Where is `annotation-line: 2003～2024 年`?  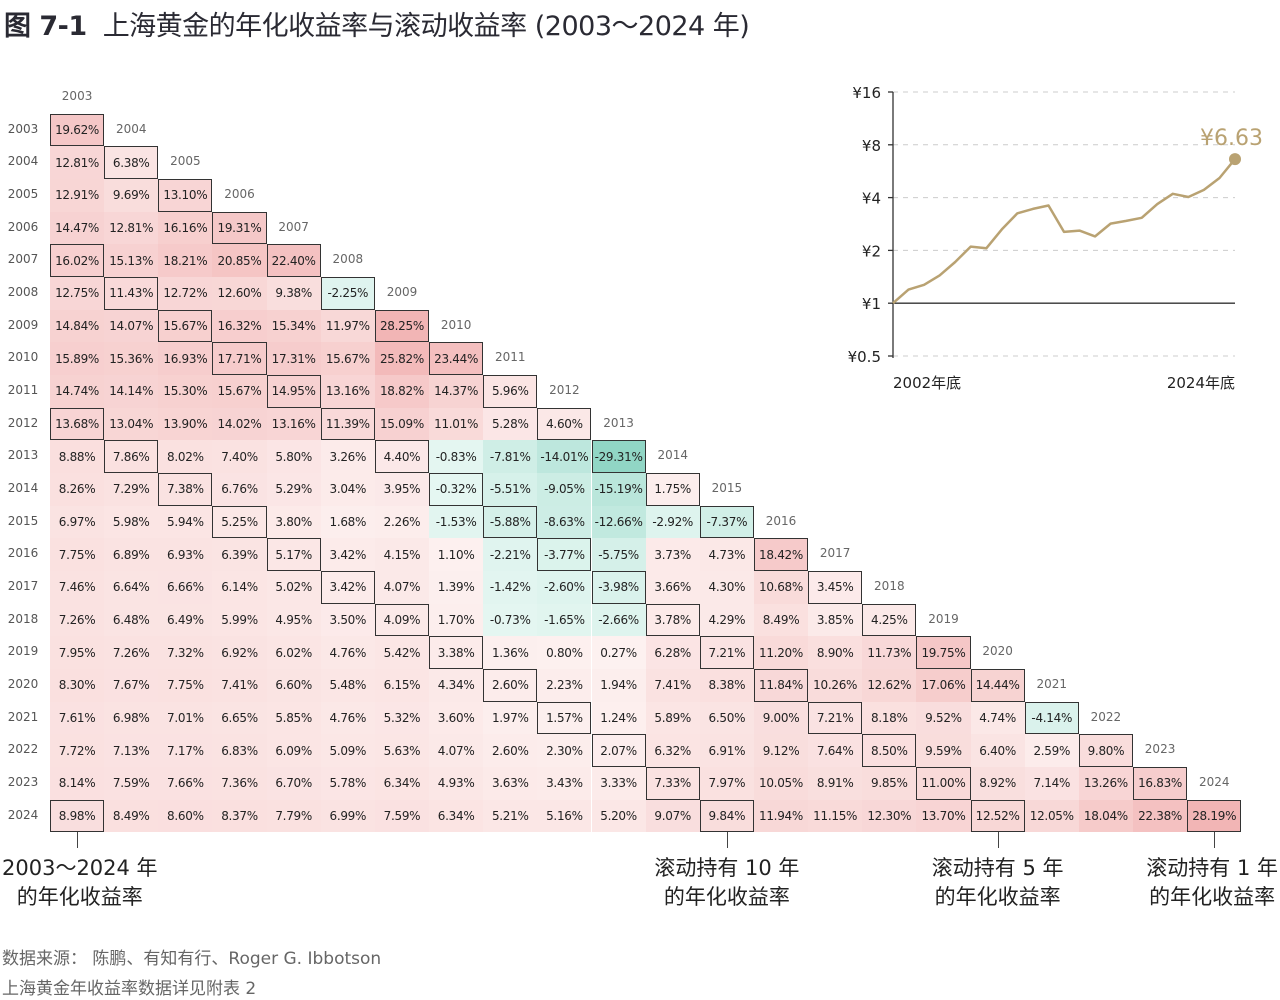
annotation-line: 2003～2024 年 is located at coordinates (80, 868).